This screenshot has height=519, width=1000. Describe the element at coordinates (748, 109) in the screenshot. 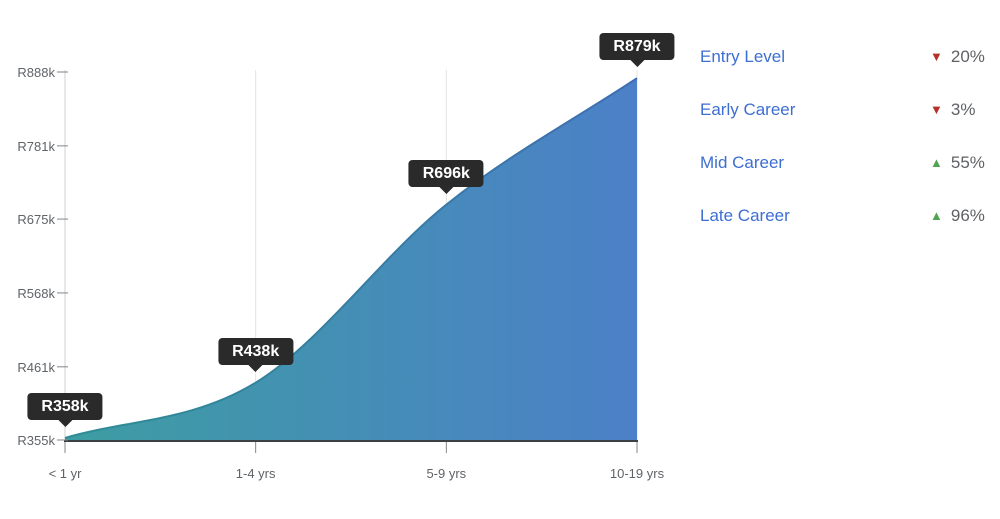

I see `legend-item-label: Early Career` at that location.